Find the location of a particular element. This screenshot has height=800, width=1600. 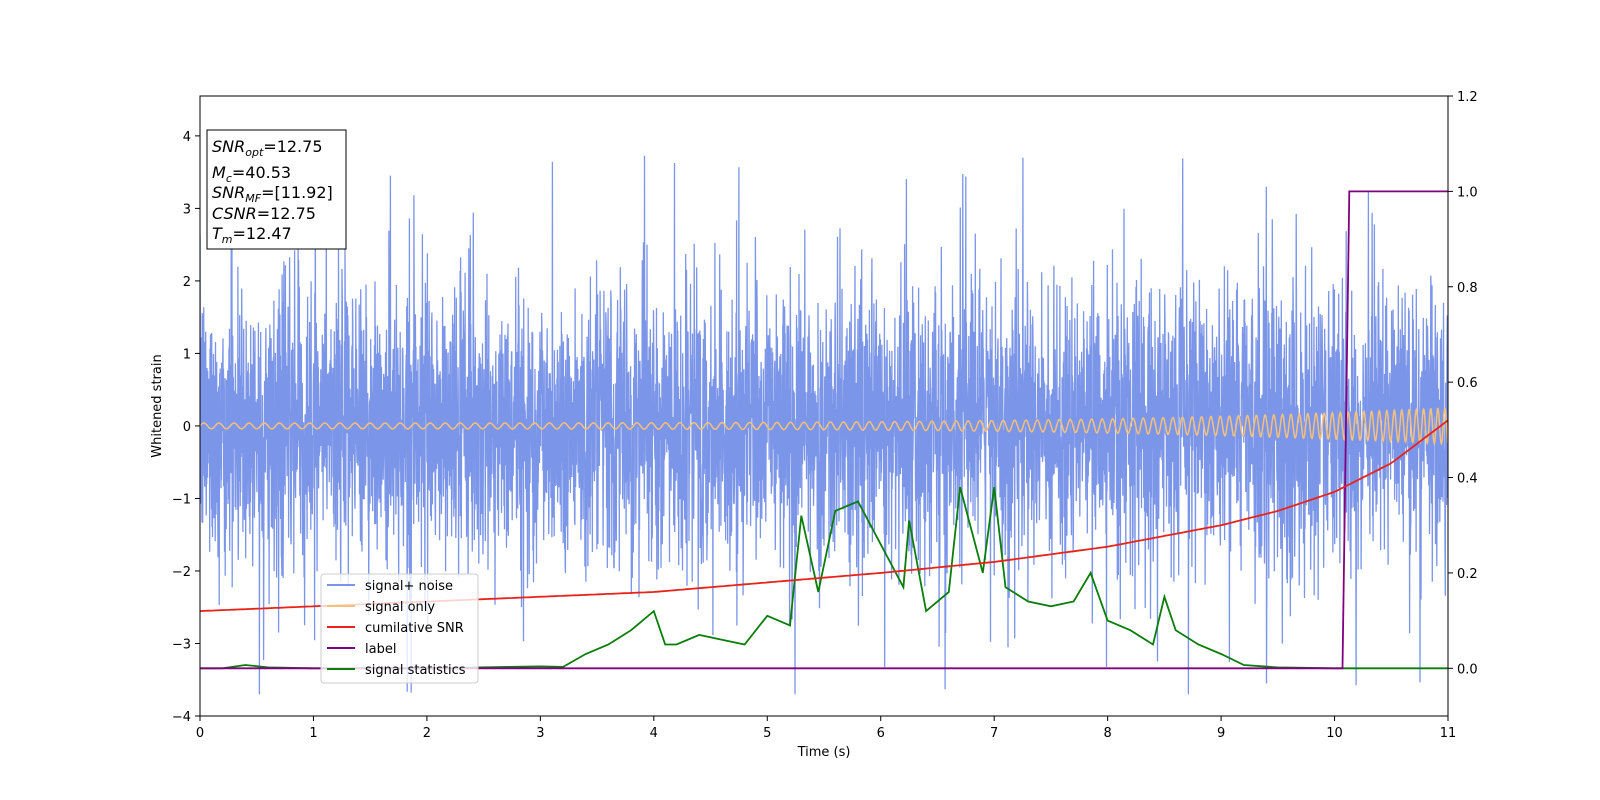

x-tick-label: 5 is located at coordinates (767, 733).